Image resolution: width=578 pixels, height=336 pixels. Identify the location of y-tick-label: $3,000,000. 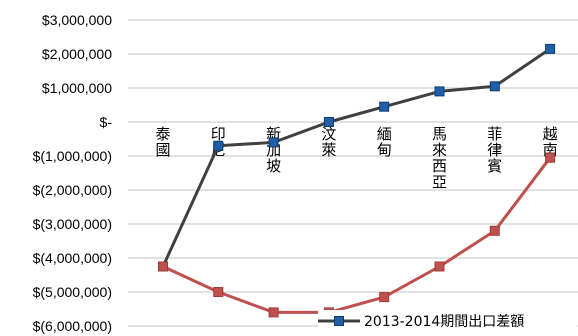
(77, 20).